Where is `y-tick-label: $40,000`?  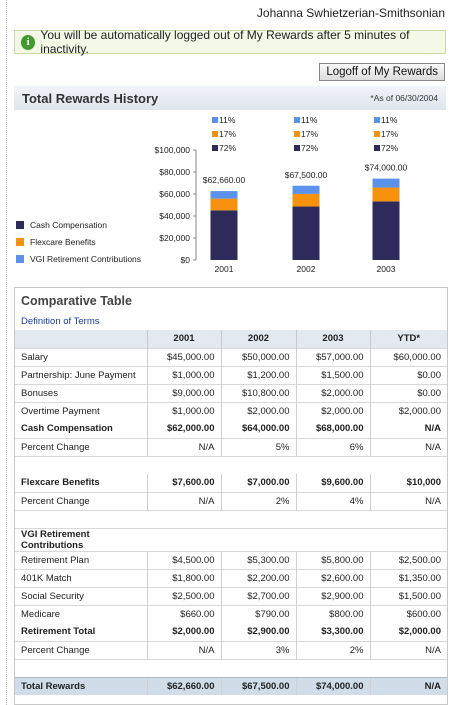 y-tick-label: $40,000 is located at coordinates (174, 216).